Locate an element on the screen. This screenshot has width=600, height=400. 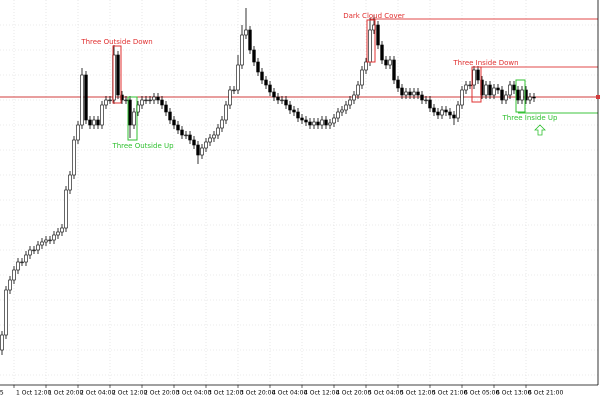
x-tick-label: 3 Oct 20:00 is located at coordinates (257, 393).